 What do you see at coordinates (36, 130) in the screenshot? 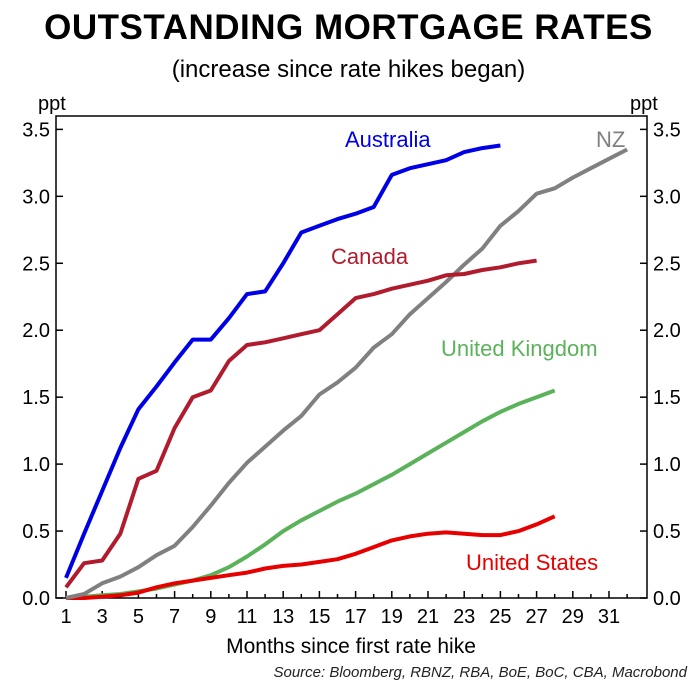
I see `y-tick-label-left: 3.5` at bounding box center [36, 130].